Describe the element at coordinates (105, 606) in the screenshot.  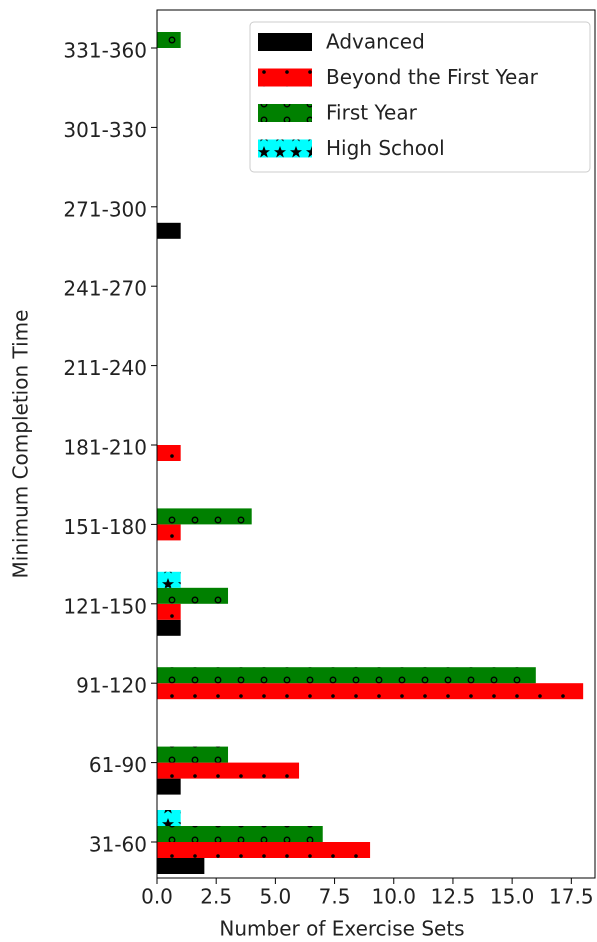
I see `y-tick-label: 121-150` at that location.